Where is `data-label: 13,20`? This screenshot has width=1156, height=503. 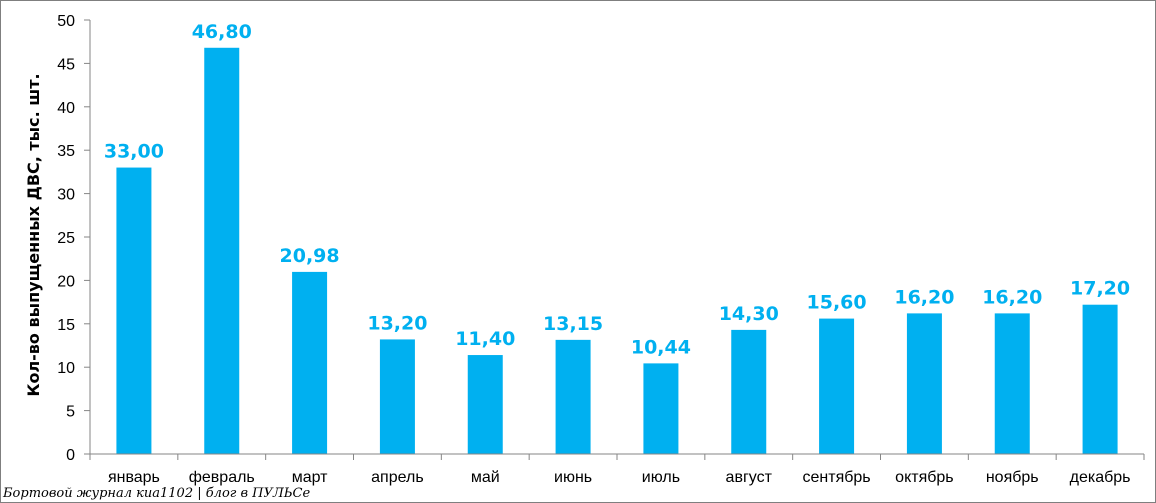 data-label: 13,20 is located at coordinates (397, 323).